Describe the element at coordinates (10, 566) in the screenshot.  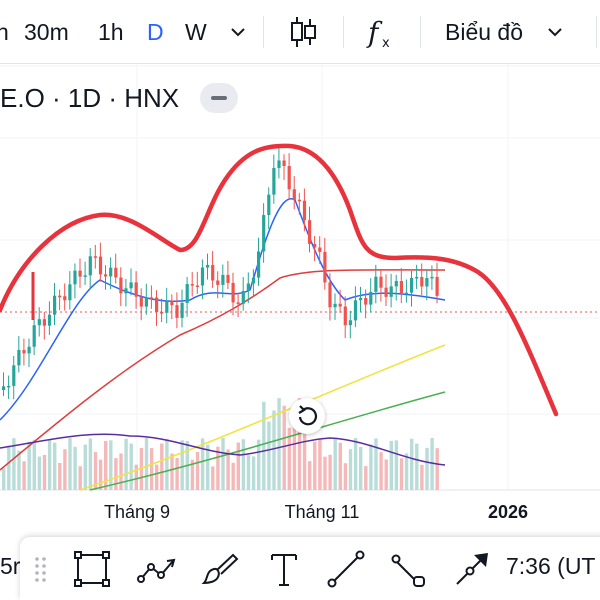
I see `time-range-label: 5r` at that location.